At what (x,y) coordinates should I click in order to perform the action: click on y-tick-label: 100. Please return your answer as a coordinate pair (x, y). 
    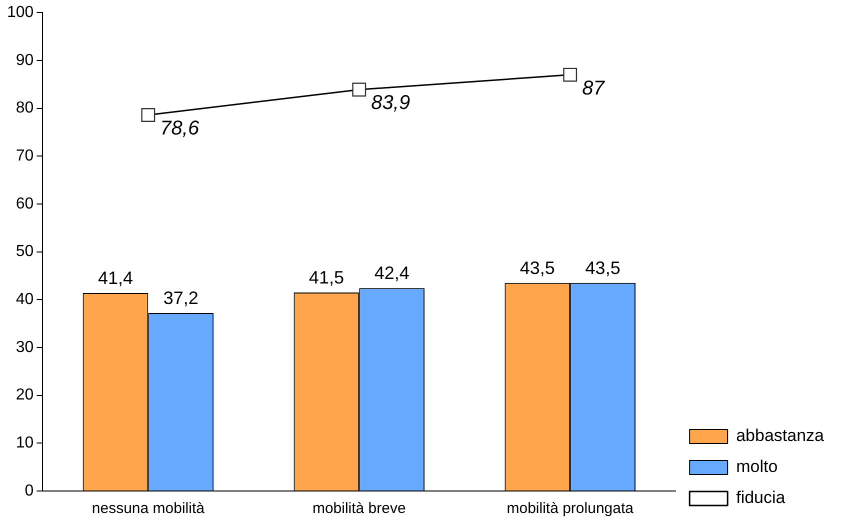
    Looking at the image, I should click on (20, 13).